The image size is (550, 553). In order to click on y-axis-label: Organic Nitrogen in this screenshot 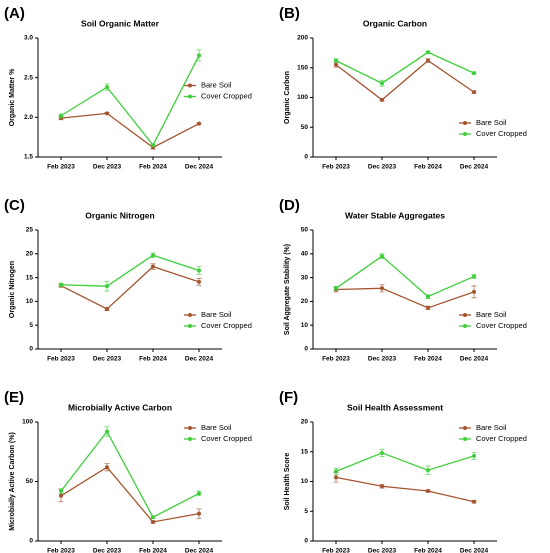, I will do `click(12, 289)`.